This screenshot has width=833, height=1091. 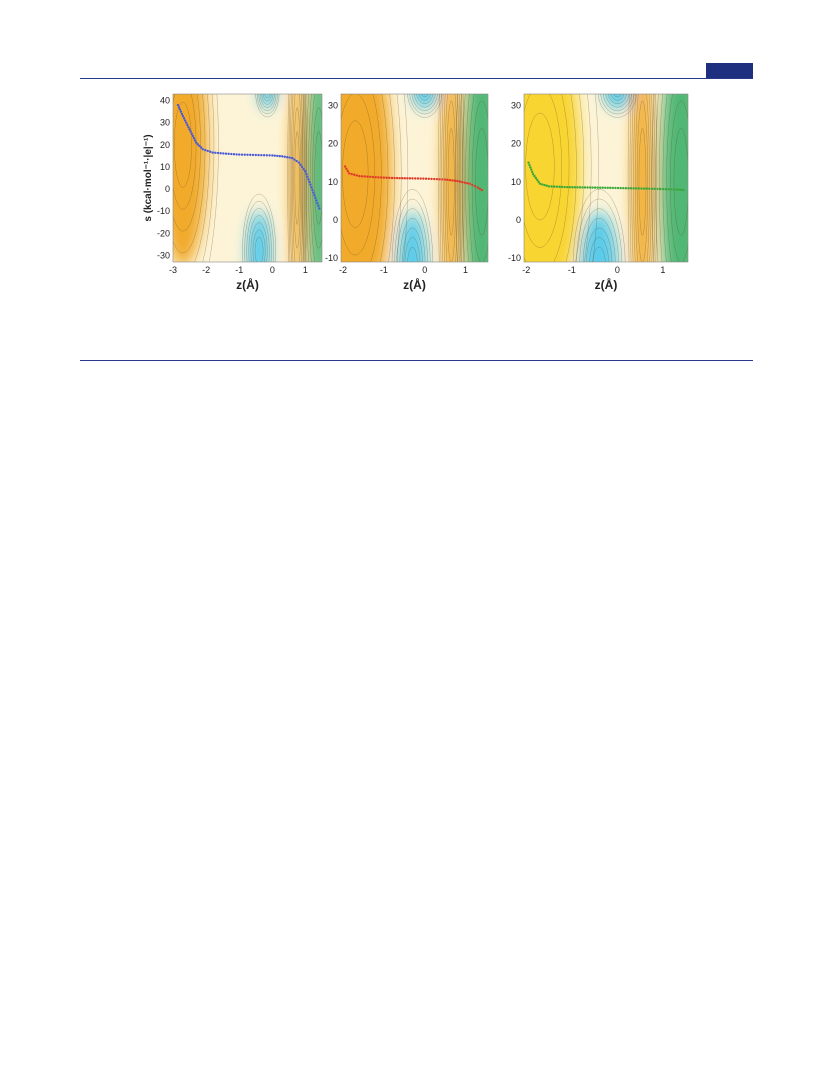 What do you see at coordinates (516, 144) in the screenshot?
I see `y-tick-label: 20` at bounding box center [516, 144].